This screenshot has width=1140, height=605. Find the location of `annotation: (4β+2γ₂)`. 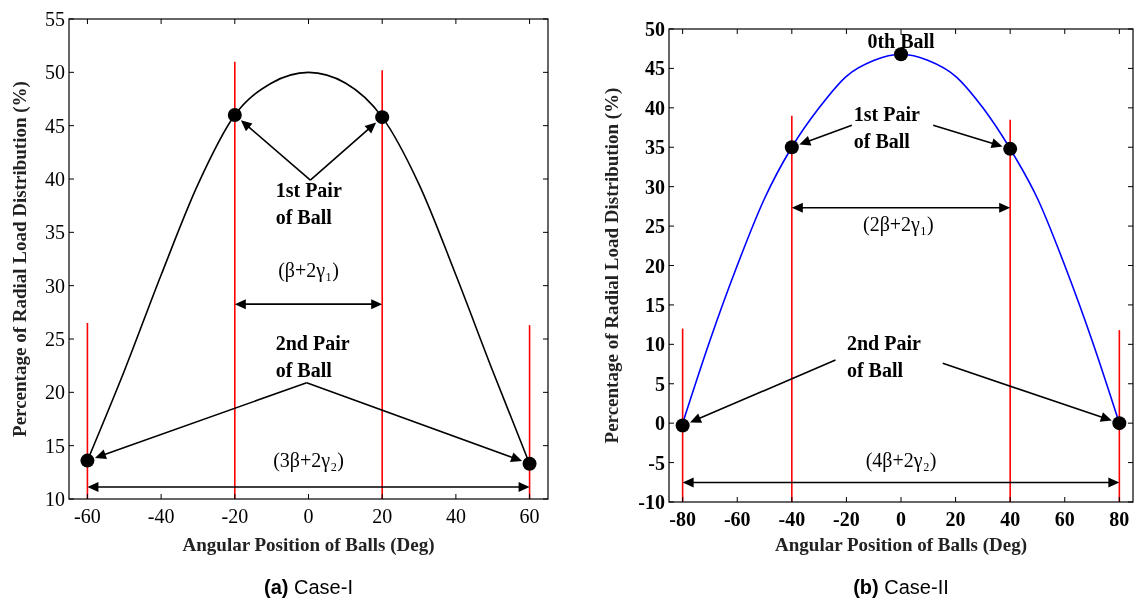

annotation: (4β+2γ₂) is located at coordinates (901, 460).